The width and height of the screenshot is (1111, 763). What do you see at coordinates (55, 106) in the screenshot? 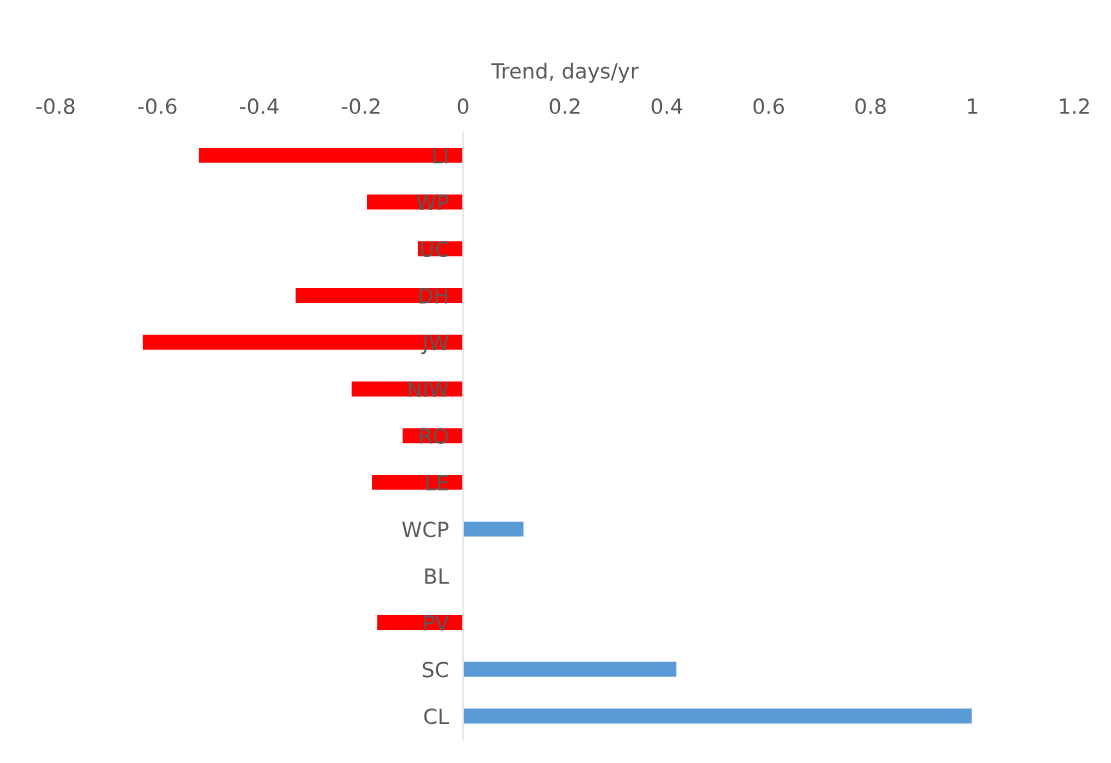
I see `x-tick-label: -0.8` at bounding box center [55, 106].